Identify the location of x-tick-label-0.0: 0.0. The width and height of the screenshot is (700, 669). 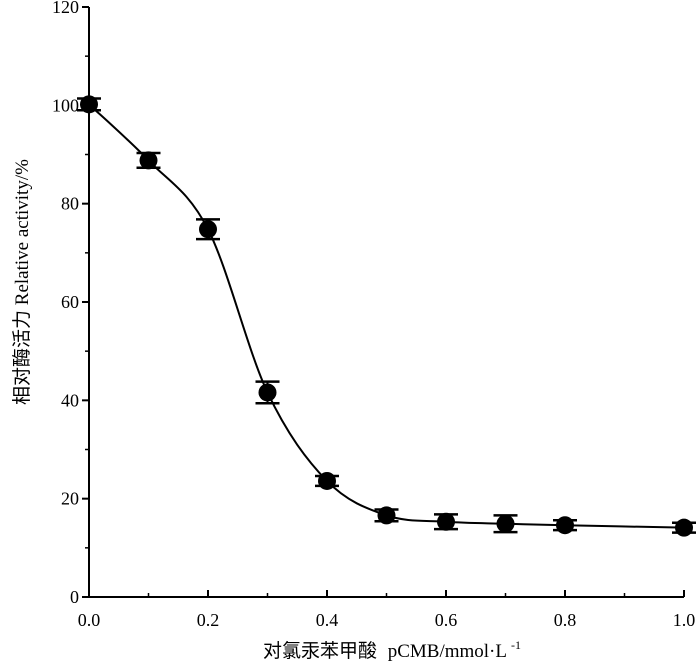
(89, 620).